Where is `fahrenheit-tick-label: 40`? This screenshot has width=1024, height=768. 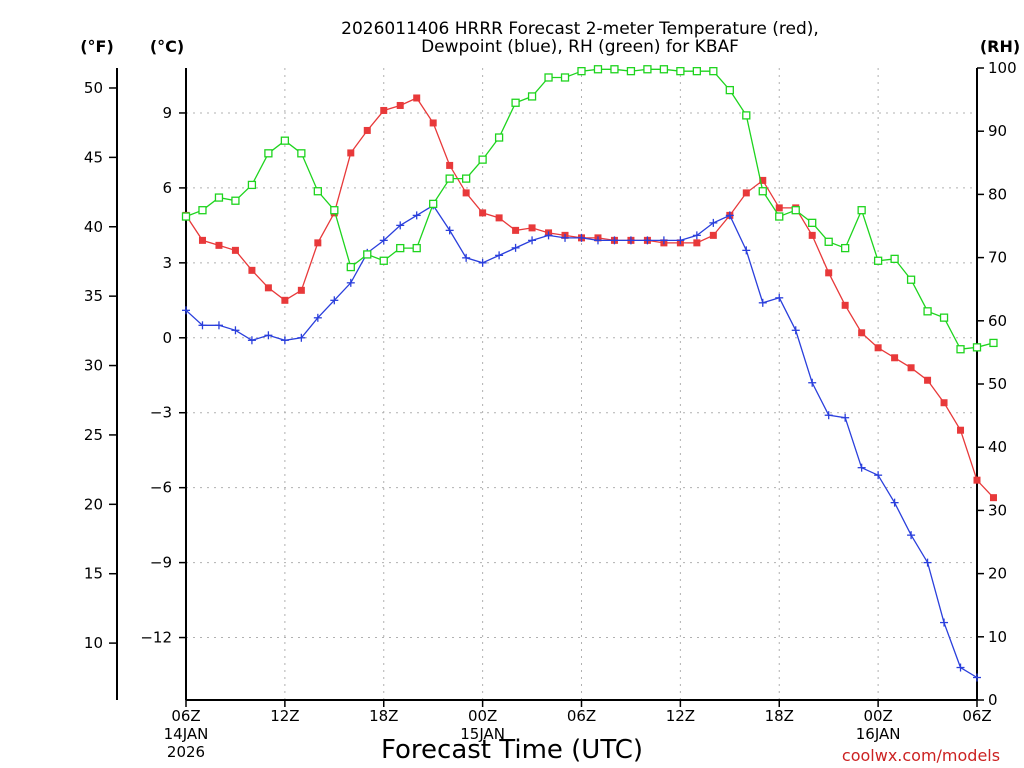
fahrenheit-tick-label: 40 is located at coordinates (93, 227).